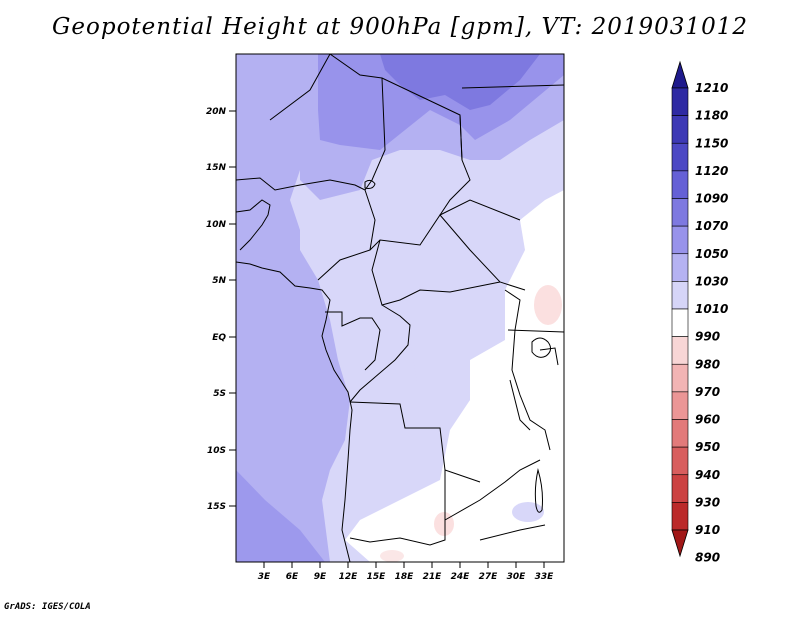 This screenshot has height=618, width=800. I want to click on lon-label-3e: 3E, so click(264, 577).